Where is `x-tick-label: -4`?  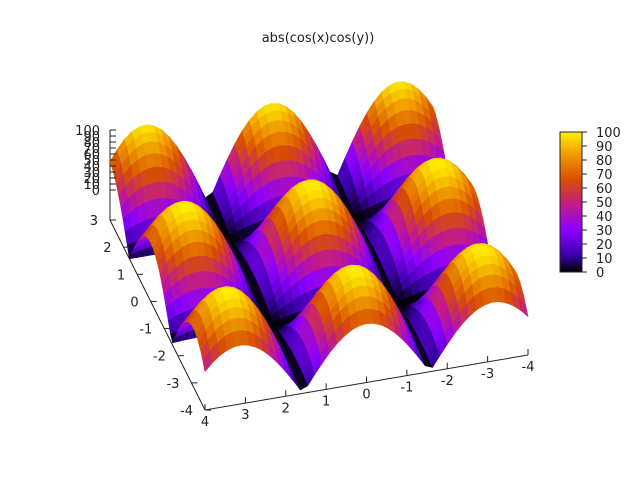
x-tick-label: -4 is located at coordinates (528, 367).